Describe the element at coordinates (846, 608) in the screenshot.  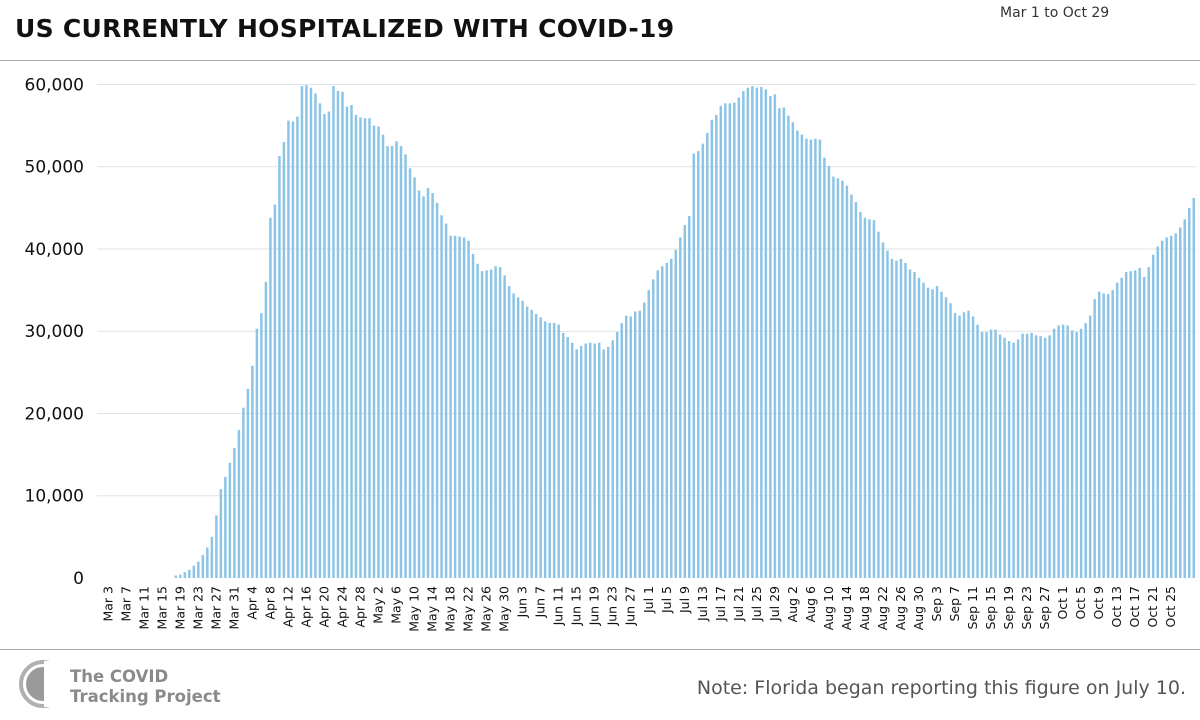
I see `x-tick-label: Aug 14` at that location.